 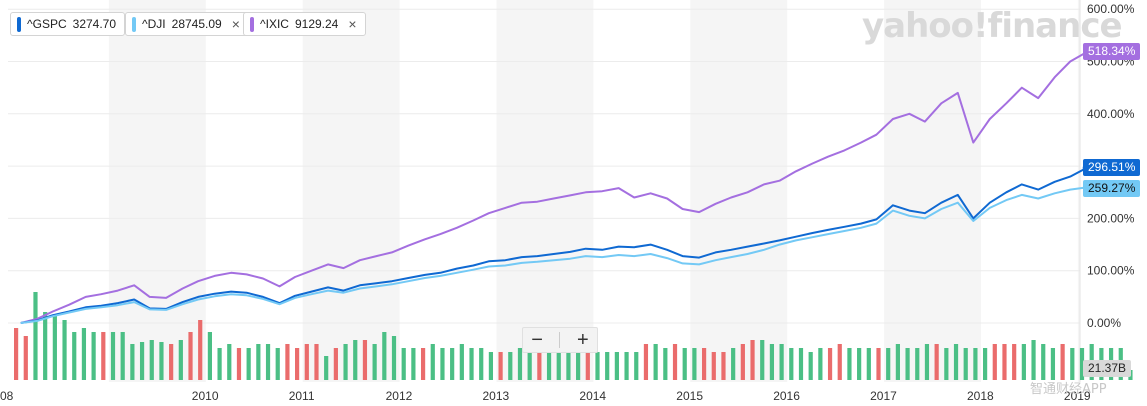 What do you see at coordinates (592, 396) in the screenshot?
I see `x-tick-label: 2014` at bounding box center [592, 396].